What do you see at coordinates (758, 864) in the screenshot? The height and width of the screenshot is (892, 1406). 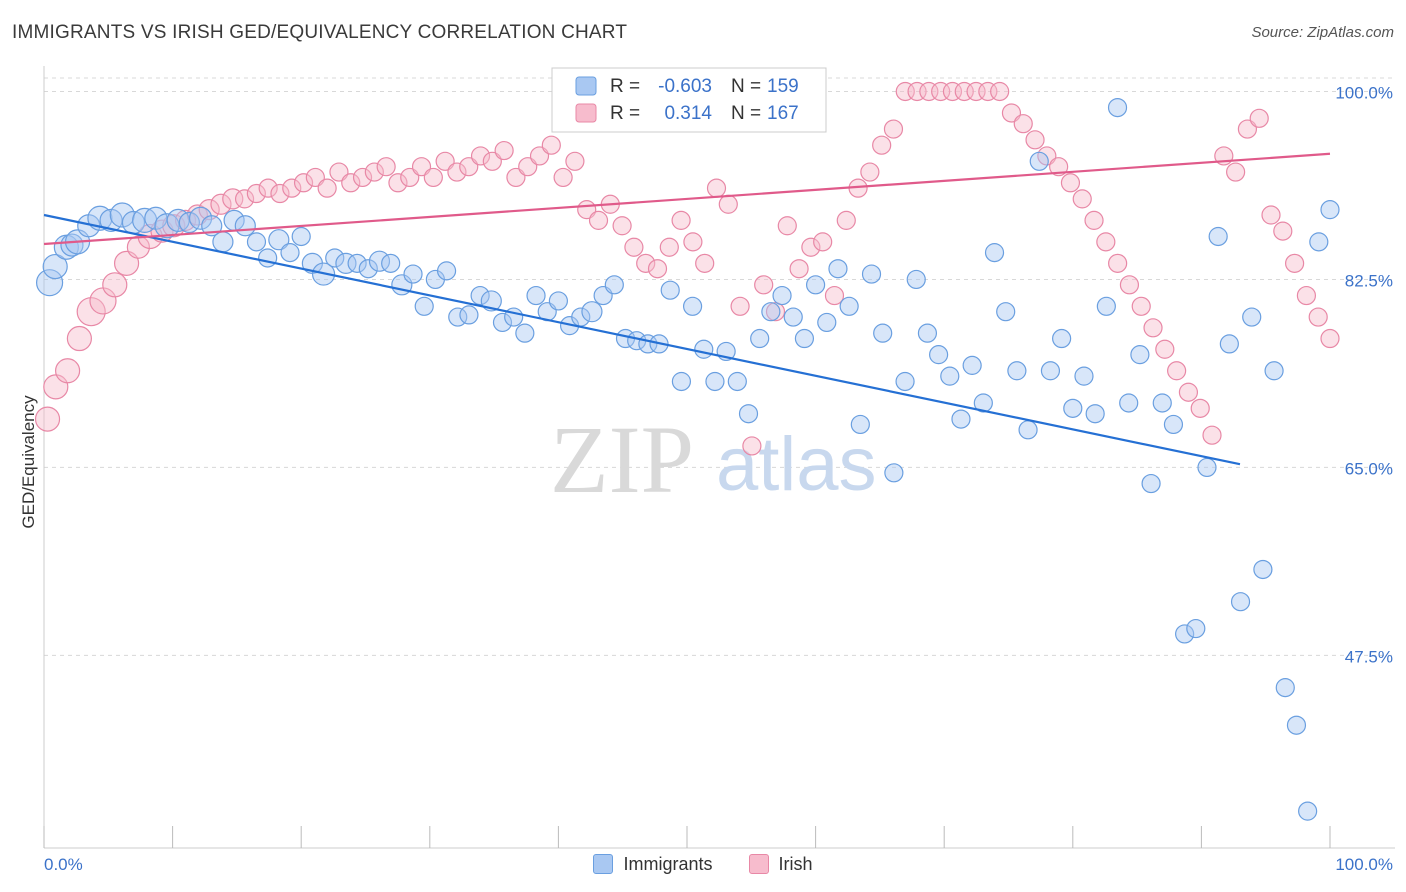 I see `legend-swatch-irish` at bounding box center [758, 864].